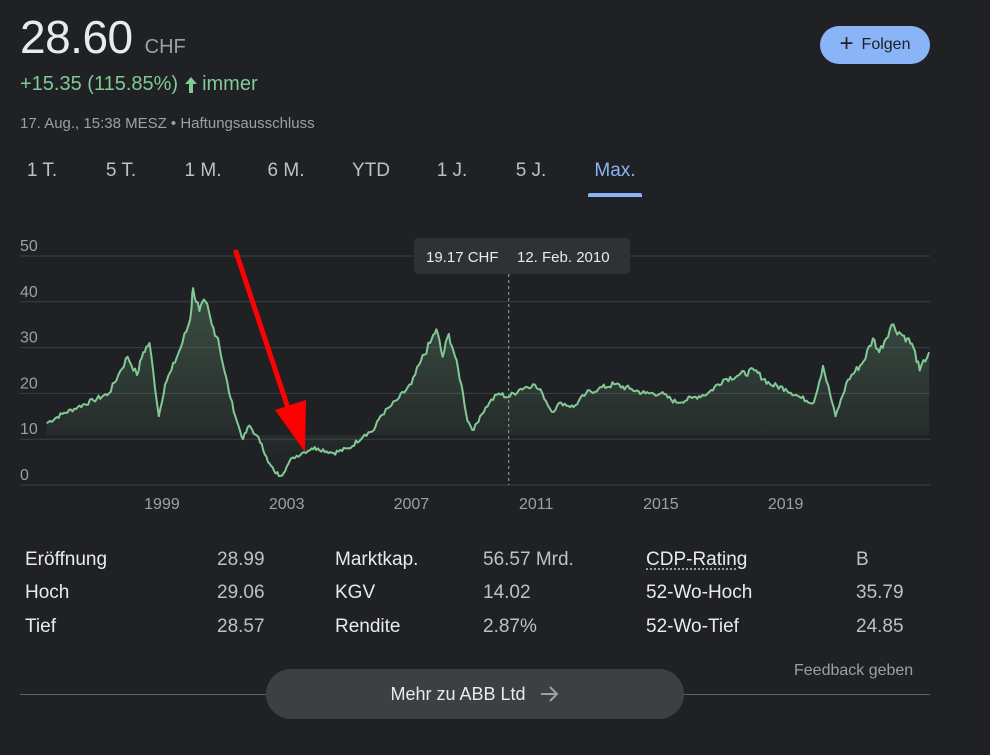  Describe the element at coordinates (99, 84) in the screenshot. I see `change-value: +15.35 (115.85%)` at that location.